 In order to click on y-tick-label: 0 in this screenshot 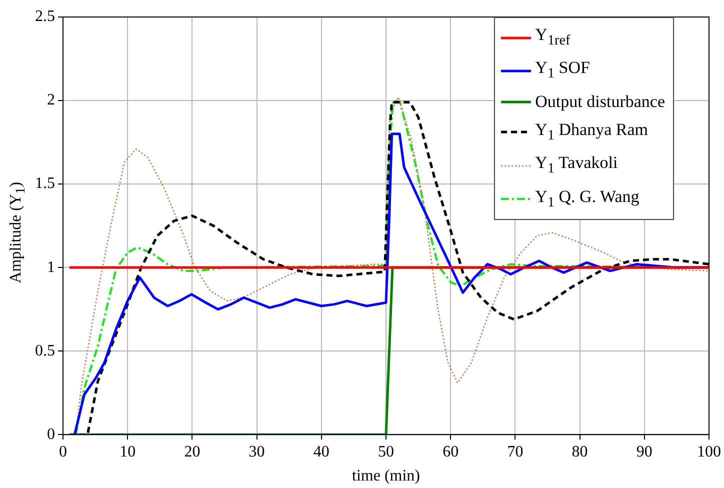, I will do `click(51, 434)`.